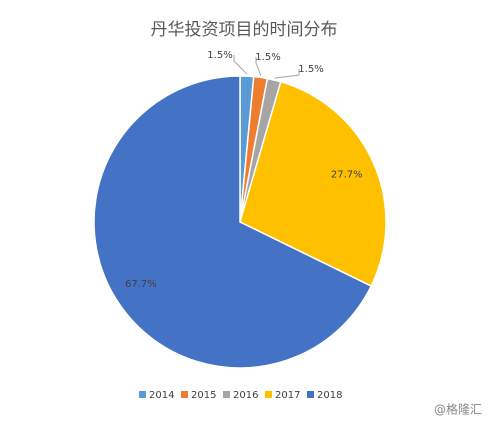 The height and width of the screenshot is (423, 489). Describe the element at coordinates (161, 395) in the screenshot. I see `legend-label: 2014` at that location.